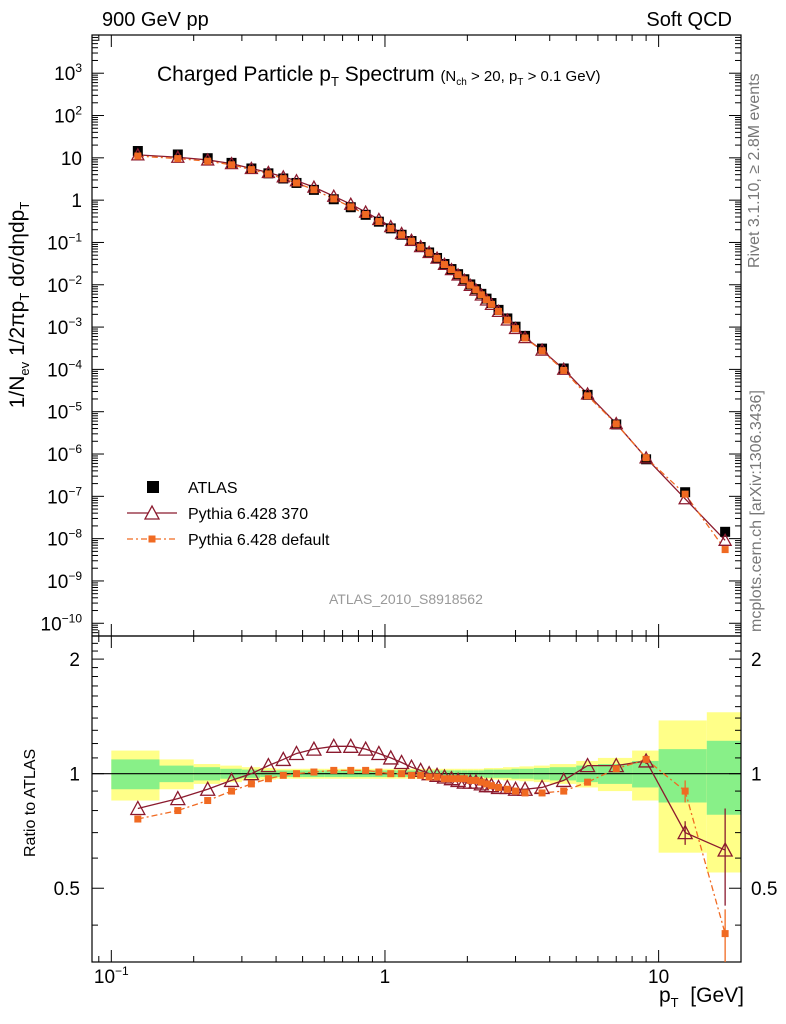  Describe the element at coordinates (520, 78) in the screenshot. I see `chart-title-condition: (Nch > 20, pT > 0.1 GeV)` at that location.